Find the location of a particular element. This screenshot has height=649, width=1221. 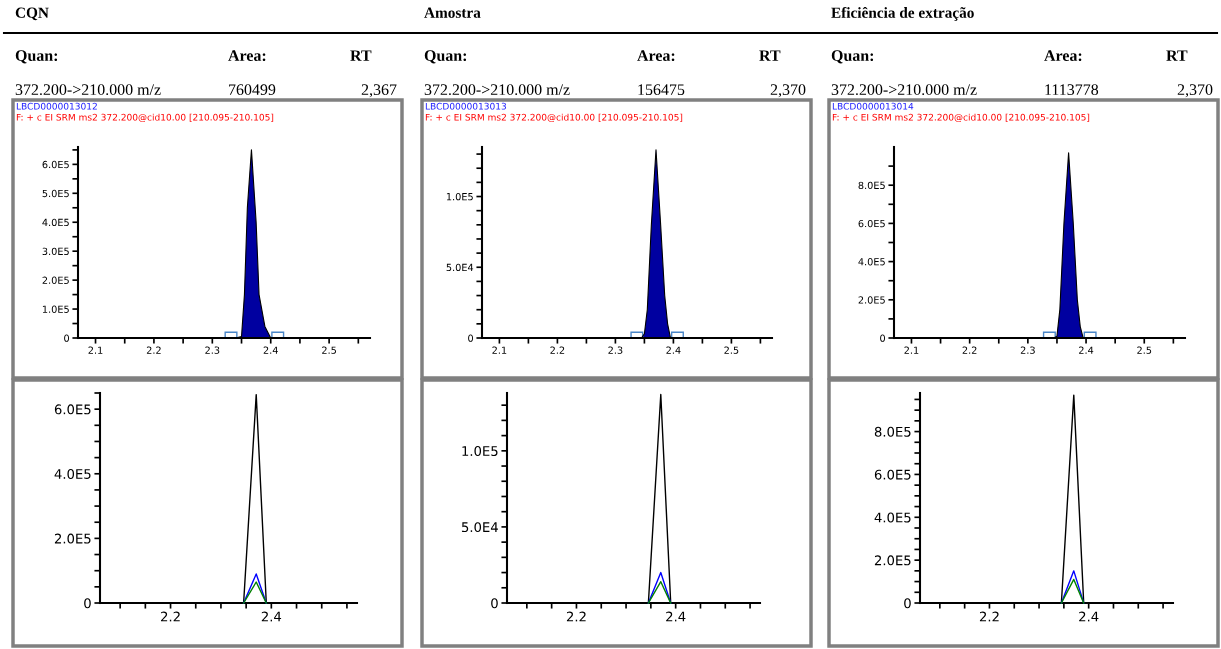

text: 2,367 is located at coordinates (379, 91).